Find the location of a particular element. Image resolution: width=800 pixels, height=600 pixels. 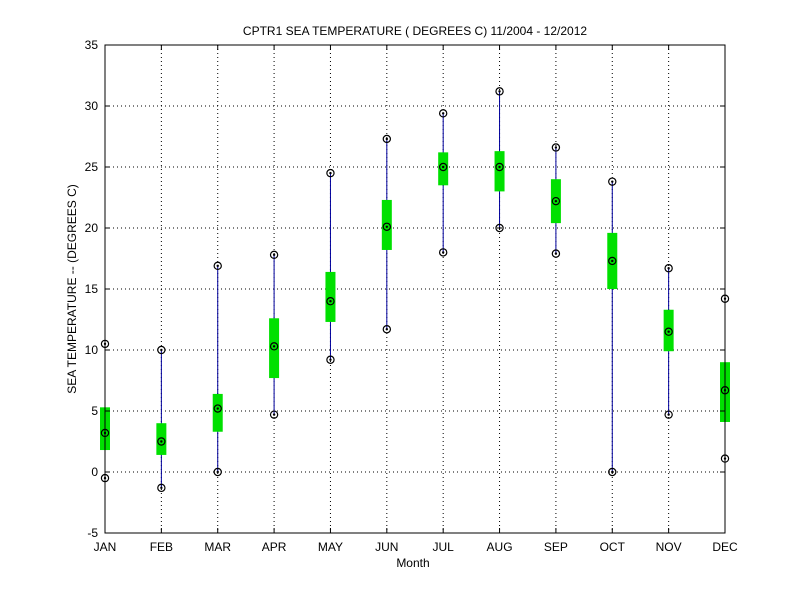

y-tick-label: 30 is located at coordinates (92, 106).